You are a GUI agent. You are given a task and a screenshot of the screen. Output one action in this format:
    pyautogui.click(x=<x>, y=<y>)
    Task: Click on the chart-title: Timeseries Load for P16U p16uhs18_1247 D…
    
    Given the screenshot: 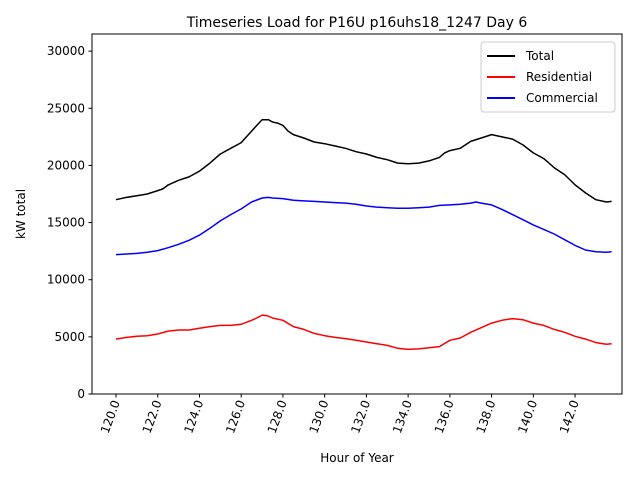 What is the action you would take?
    pyautogui.click(x=357, y=23)
    